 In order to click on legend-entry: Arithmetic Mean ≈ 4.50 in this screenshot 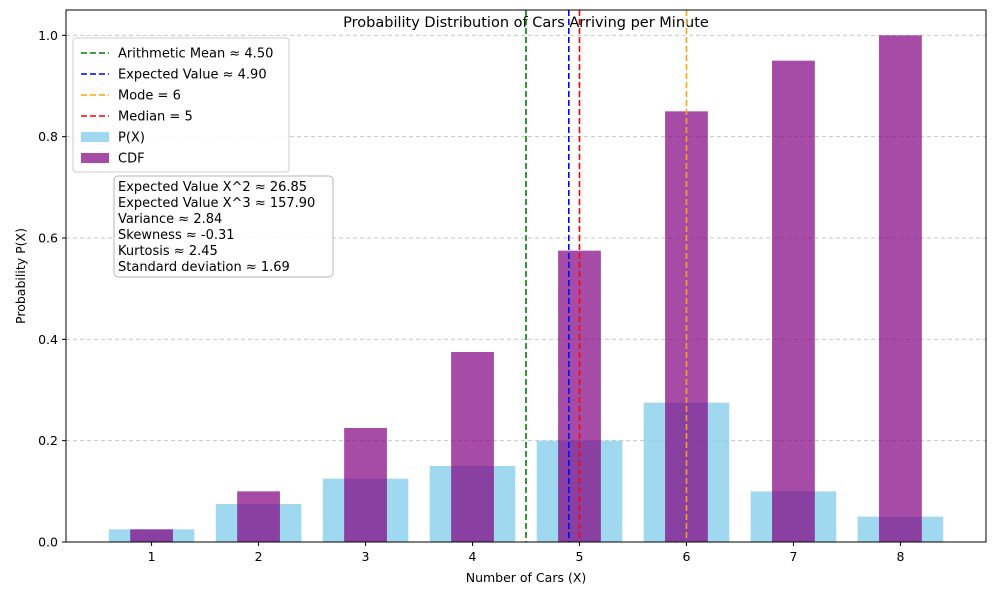, I will do `click(195, 54)`.